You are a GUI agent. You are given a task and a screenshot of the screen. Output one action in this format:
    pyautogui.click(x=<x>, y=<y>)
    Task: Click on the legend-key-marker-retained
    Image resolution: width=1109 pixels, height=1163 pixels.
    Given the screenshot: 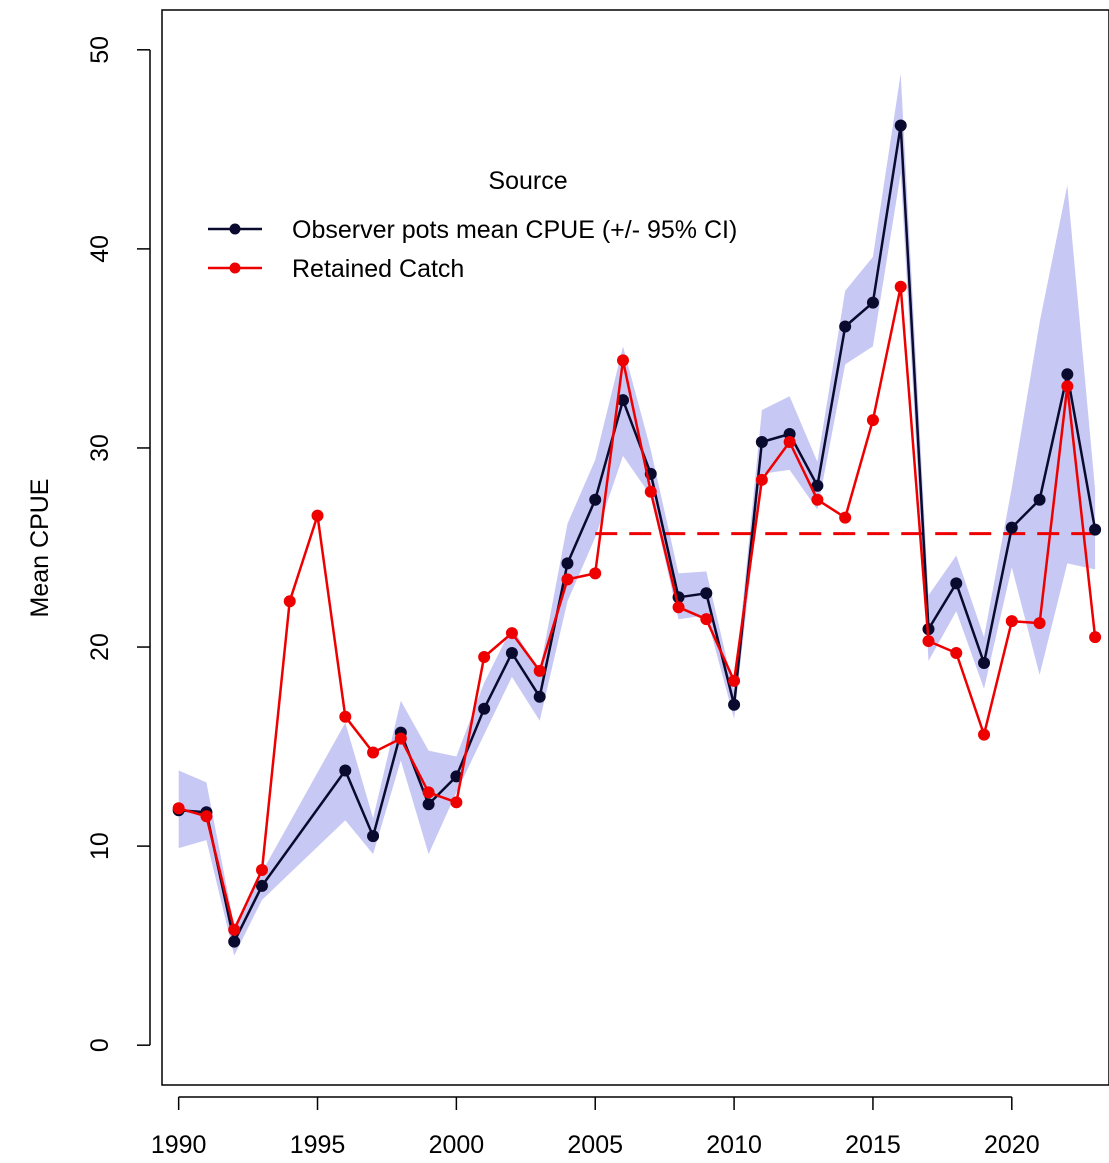 What is the action you would take?
    pyautogui.click(x=235, y=268)
    